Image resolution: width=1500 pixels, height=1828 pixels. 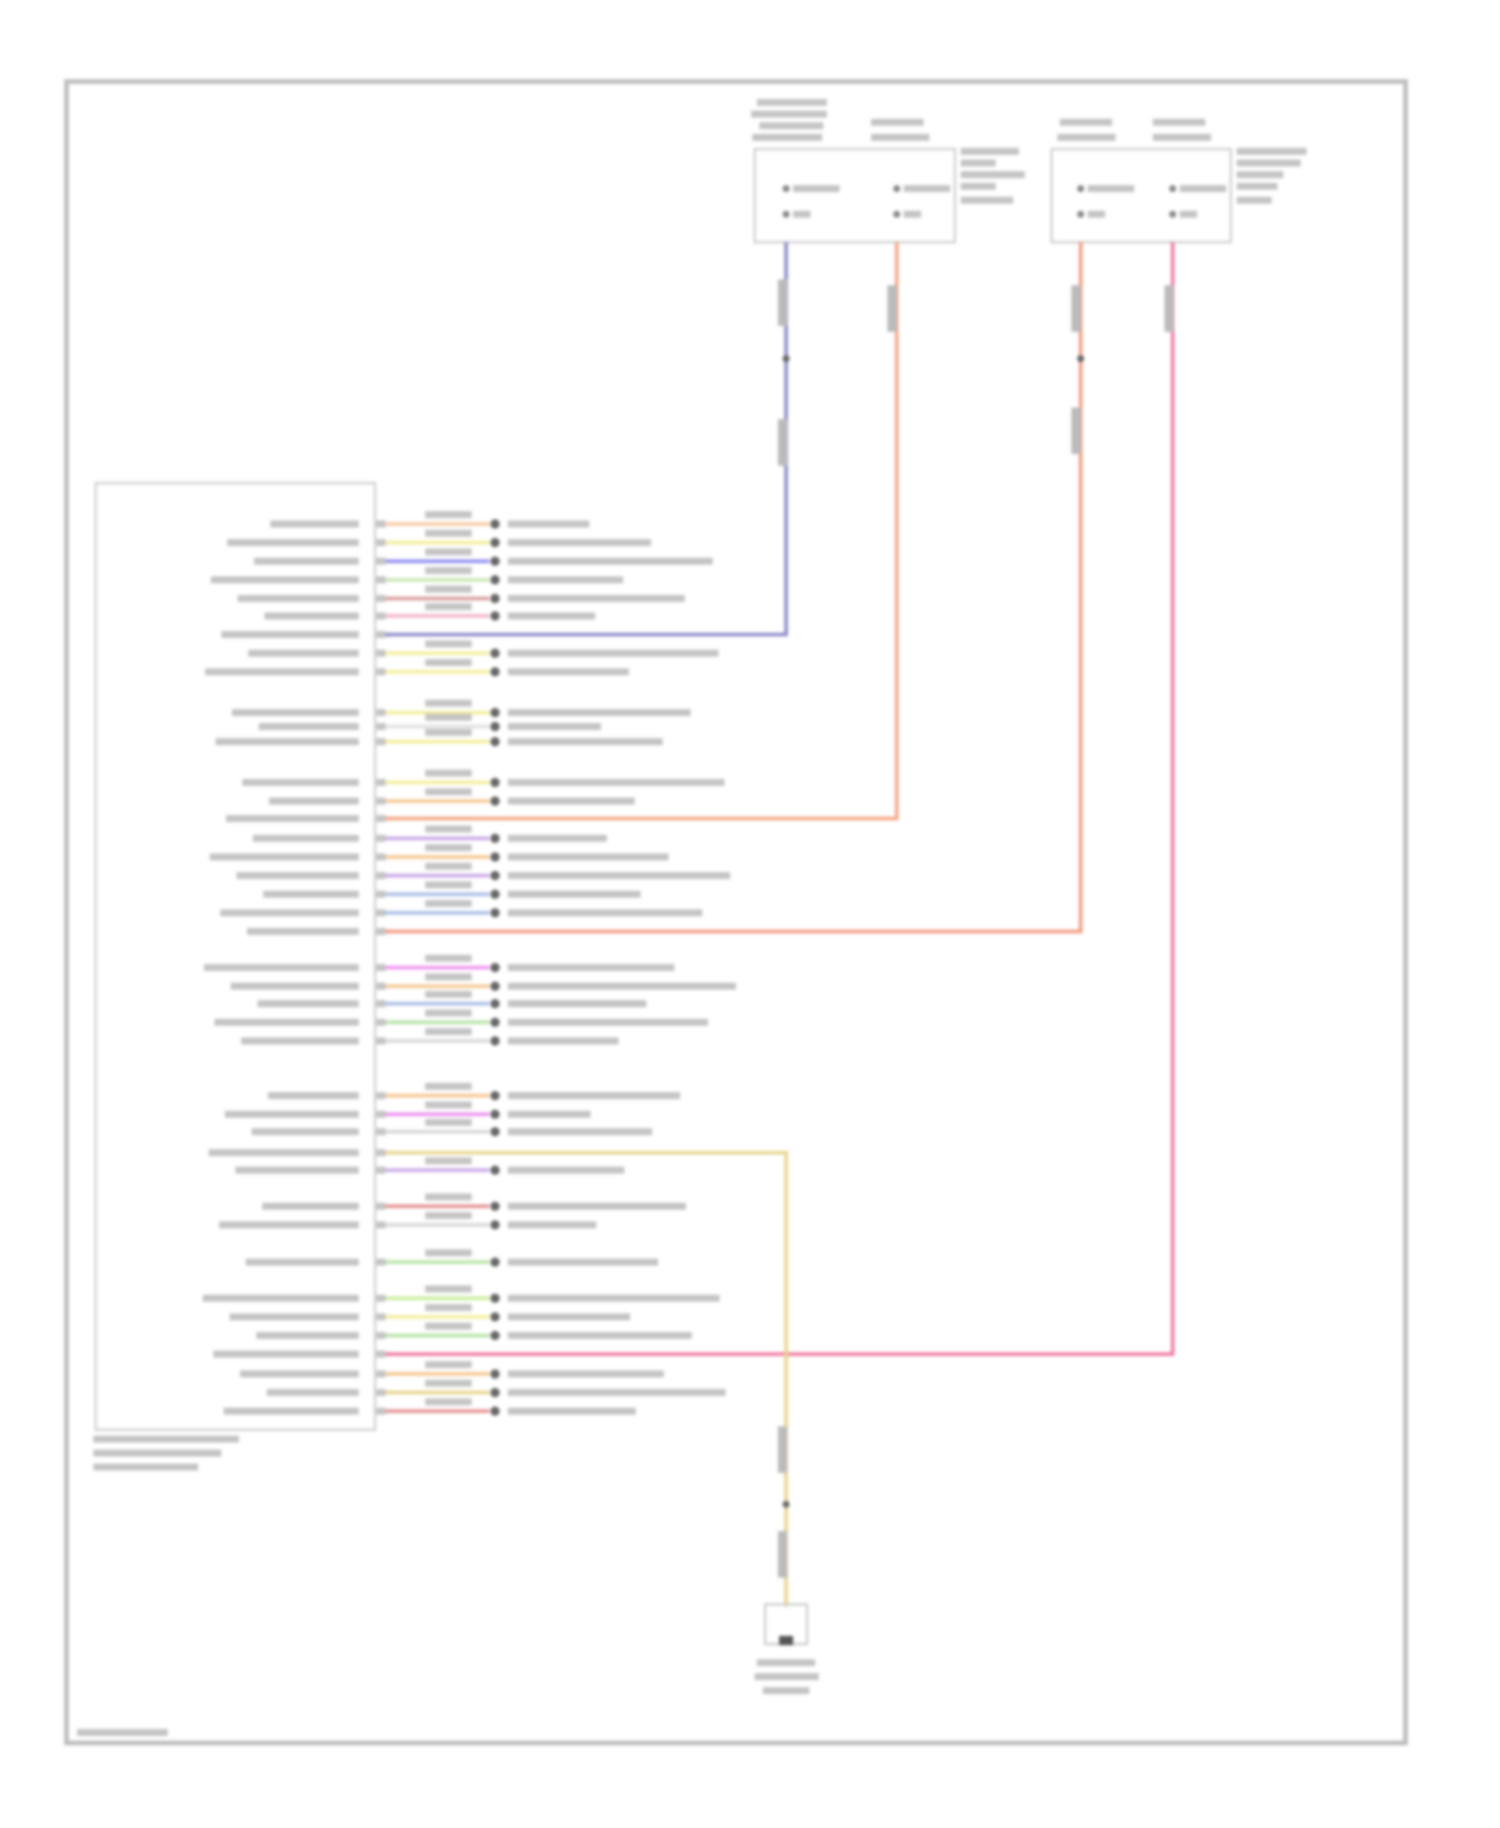 What do you see at coordinates (641, 531) in the screenshot?
I see `wire-orange` at bounding box center [641, 531].